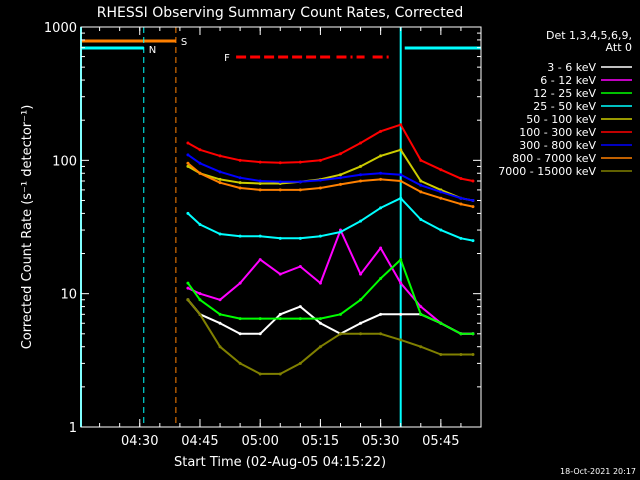  Describe the element at coordinates (564, 93) in the screenshot. I see `legend-label-12-25-kev: 12 - 25 keV` at that location.